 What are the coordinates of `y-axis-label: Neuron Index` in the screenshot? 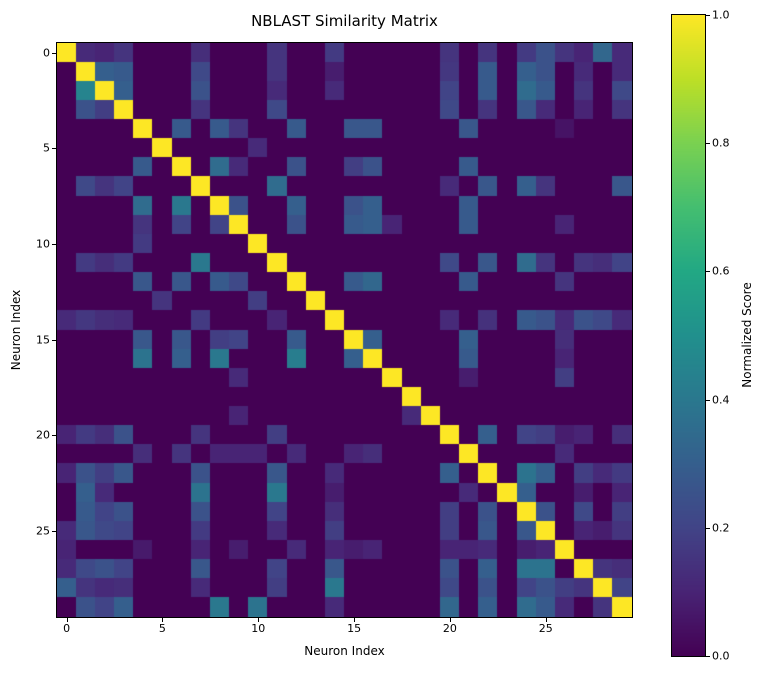 It's located at (16, 330).